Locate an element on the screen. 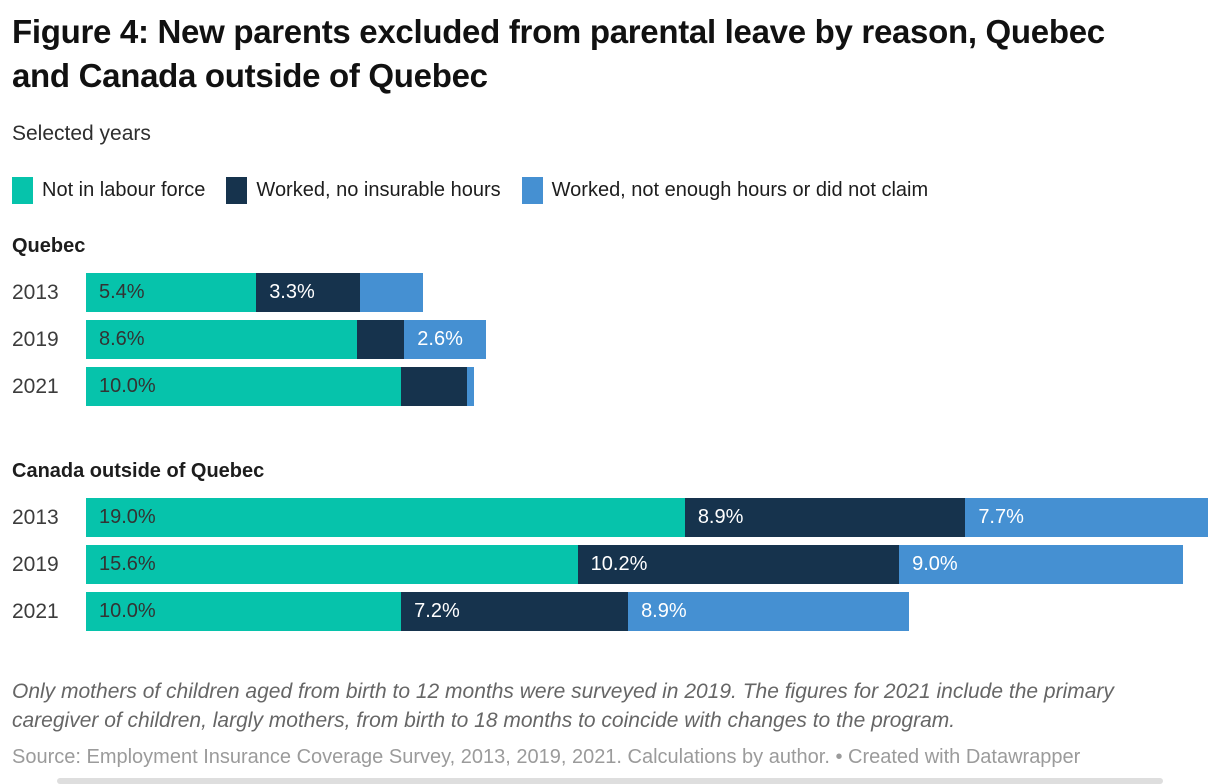 This screenshot has height=784, width=1220. legend-item-2: Worked, no insurable hours is located at coordinates (363, 190).